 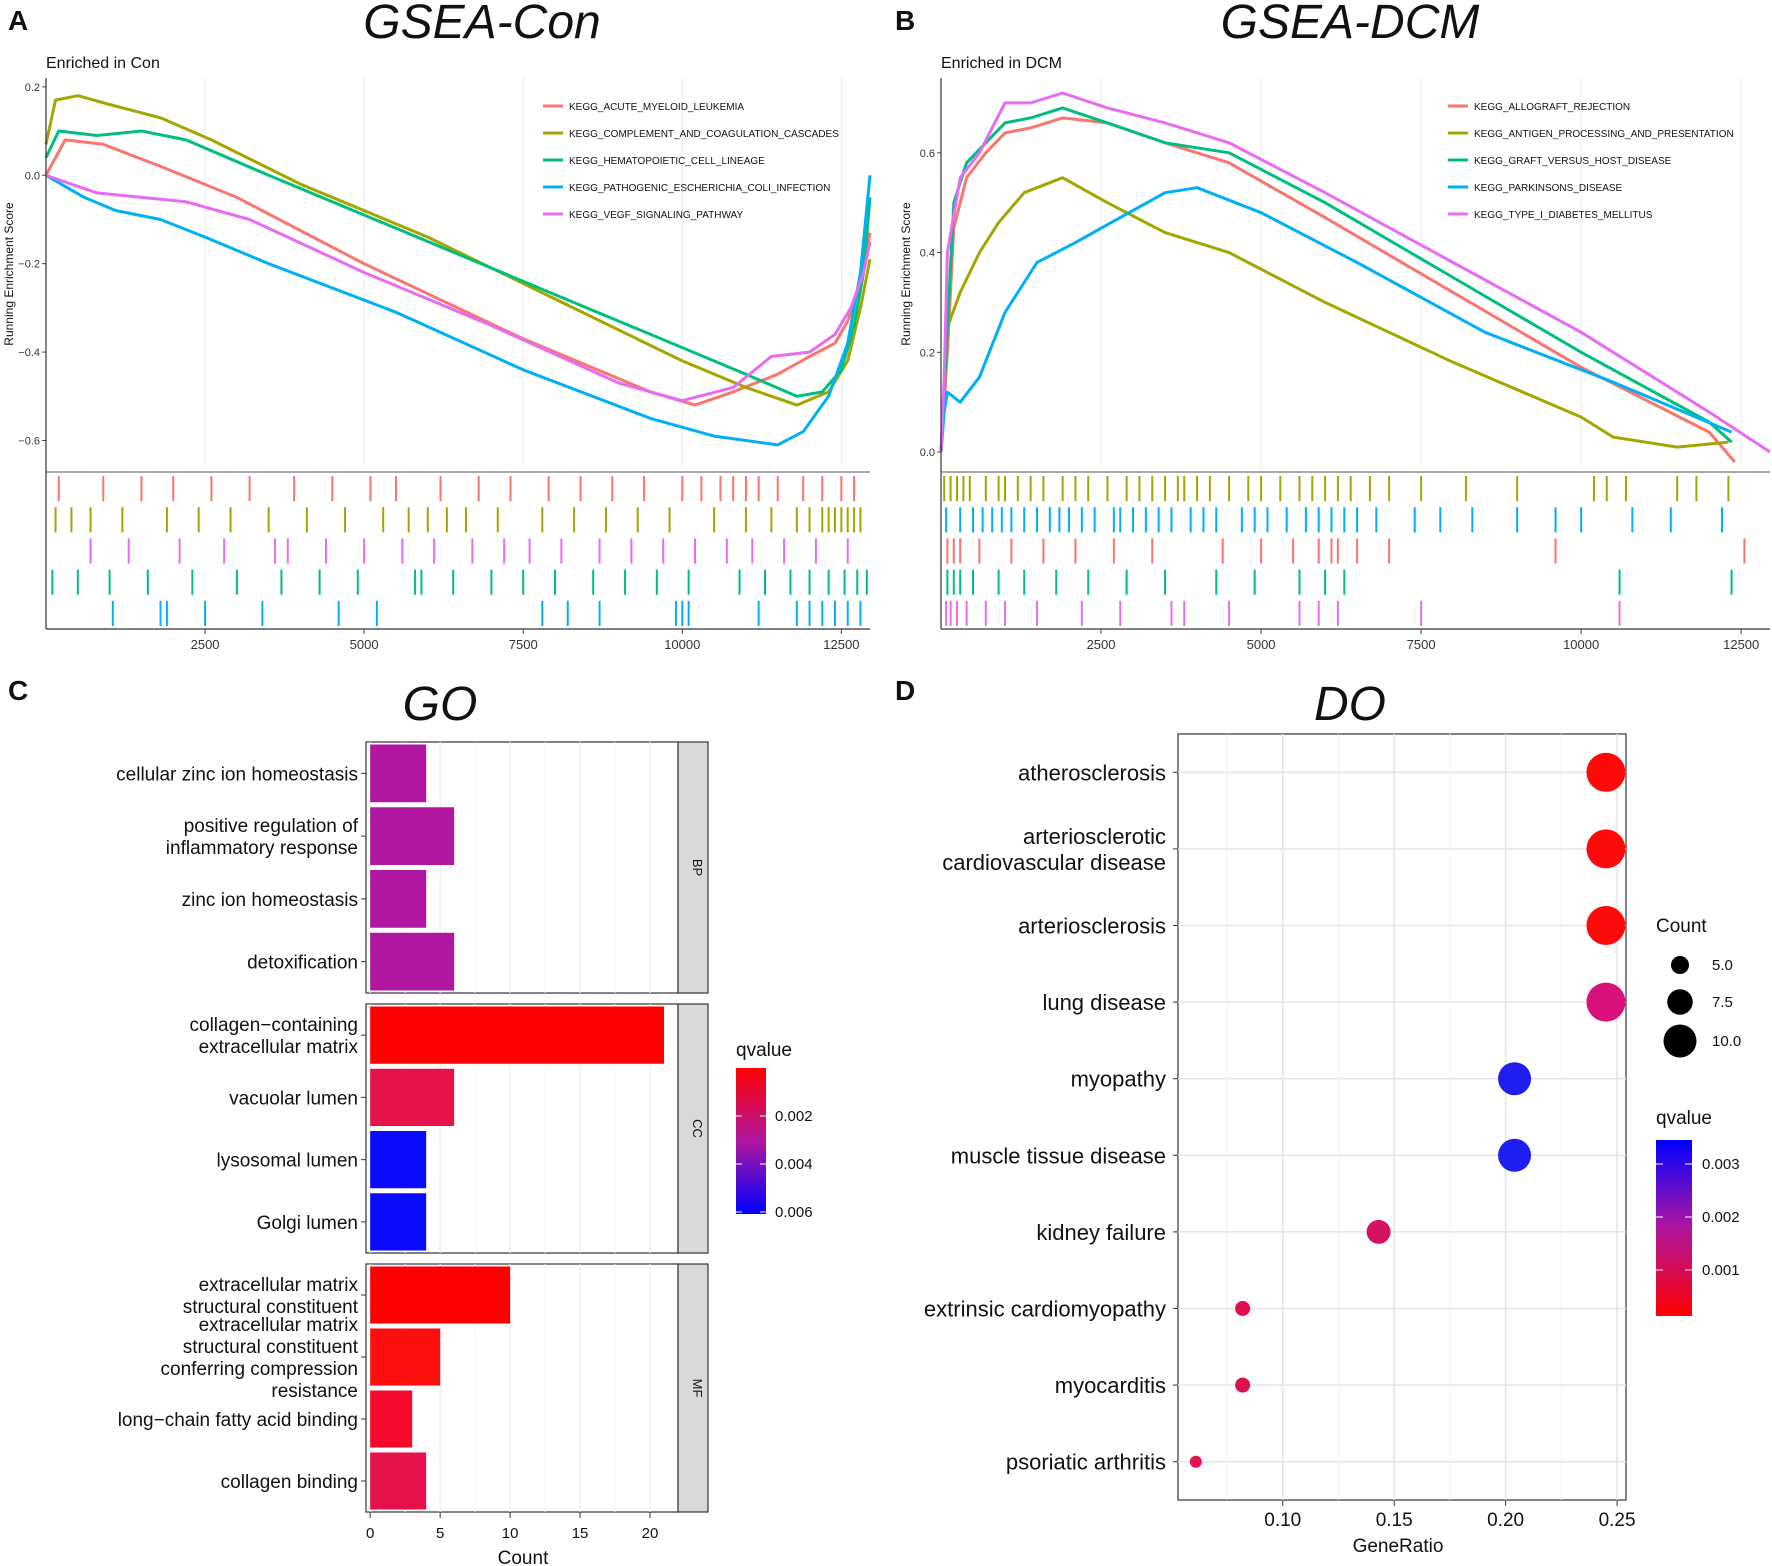 What do you see at coordinates (764, 1050) in the screenshot?
I see `panel-c-legend-title: qvalue` at bounding box center [764, 1050].